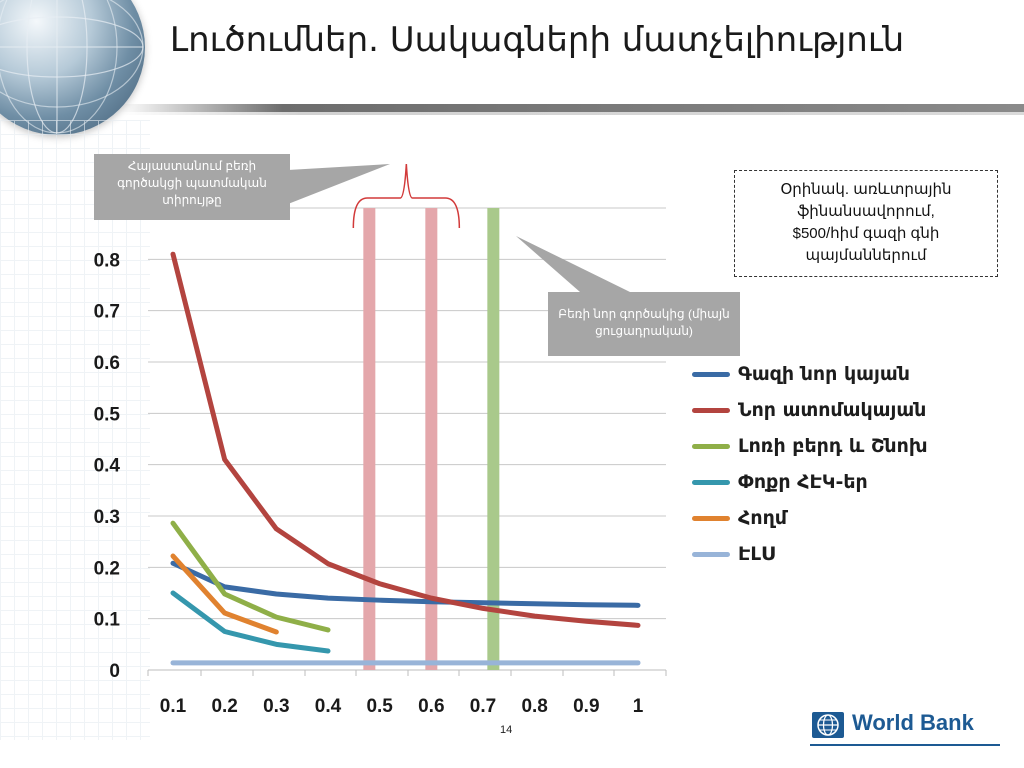 The height and width of the screenshot is (768, 1024). What do you see at coordinates (638, 706) in the screenshot?
I see `x-tick-label: 1` at bounding box center [638, 706].